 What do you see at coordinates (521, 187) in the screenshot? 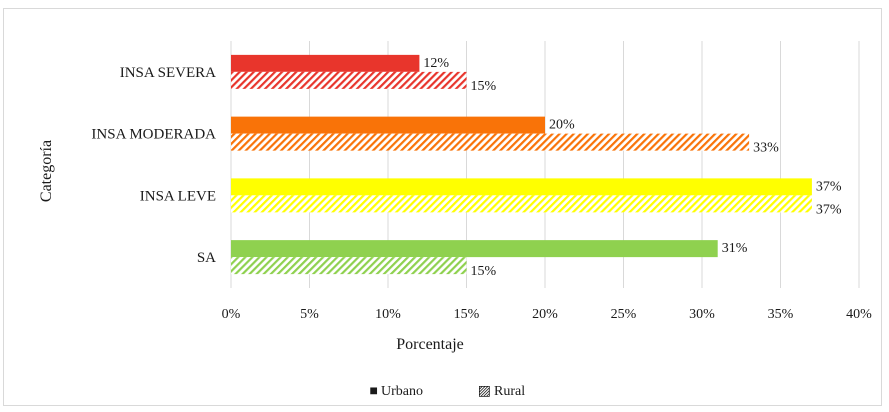
I see `bar-urbano-insa-leve` at bounding box center [521, 187].